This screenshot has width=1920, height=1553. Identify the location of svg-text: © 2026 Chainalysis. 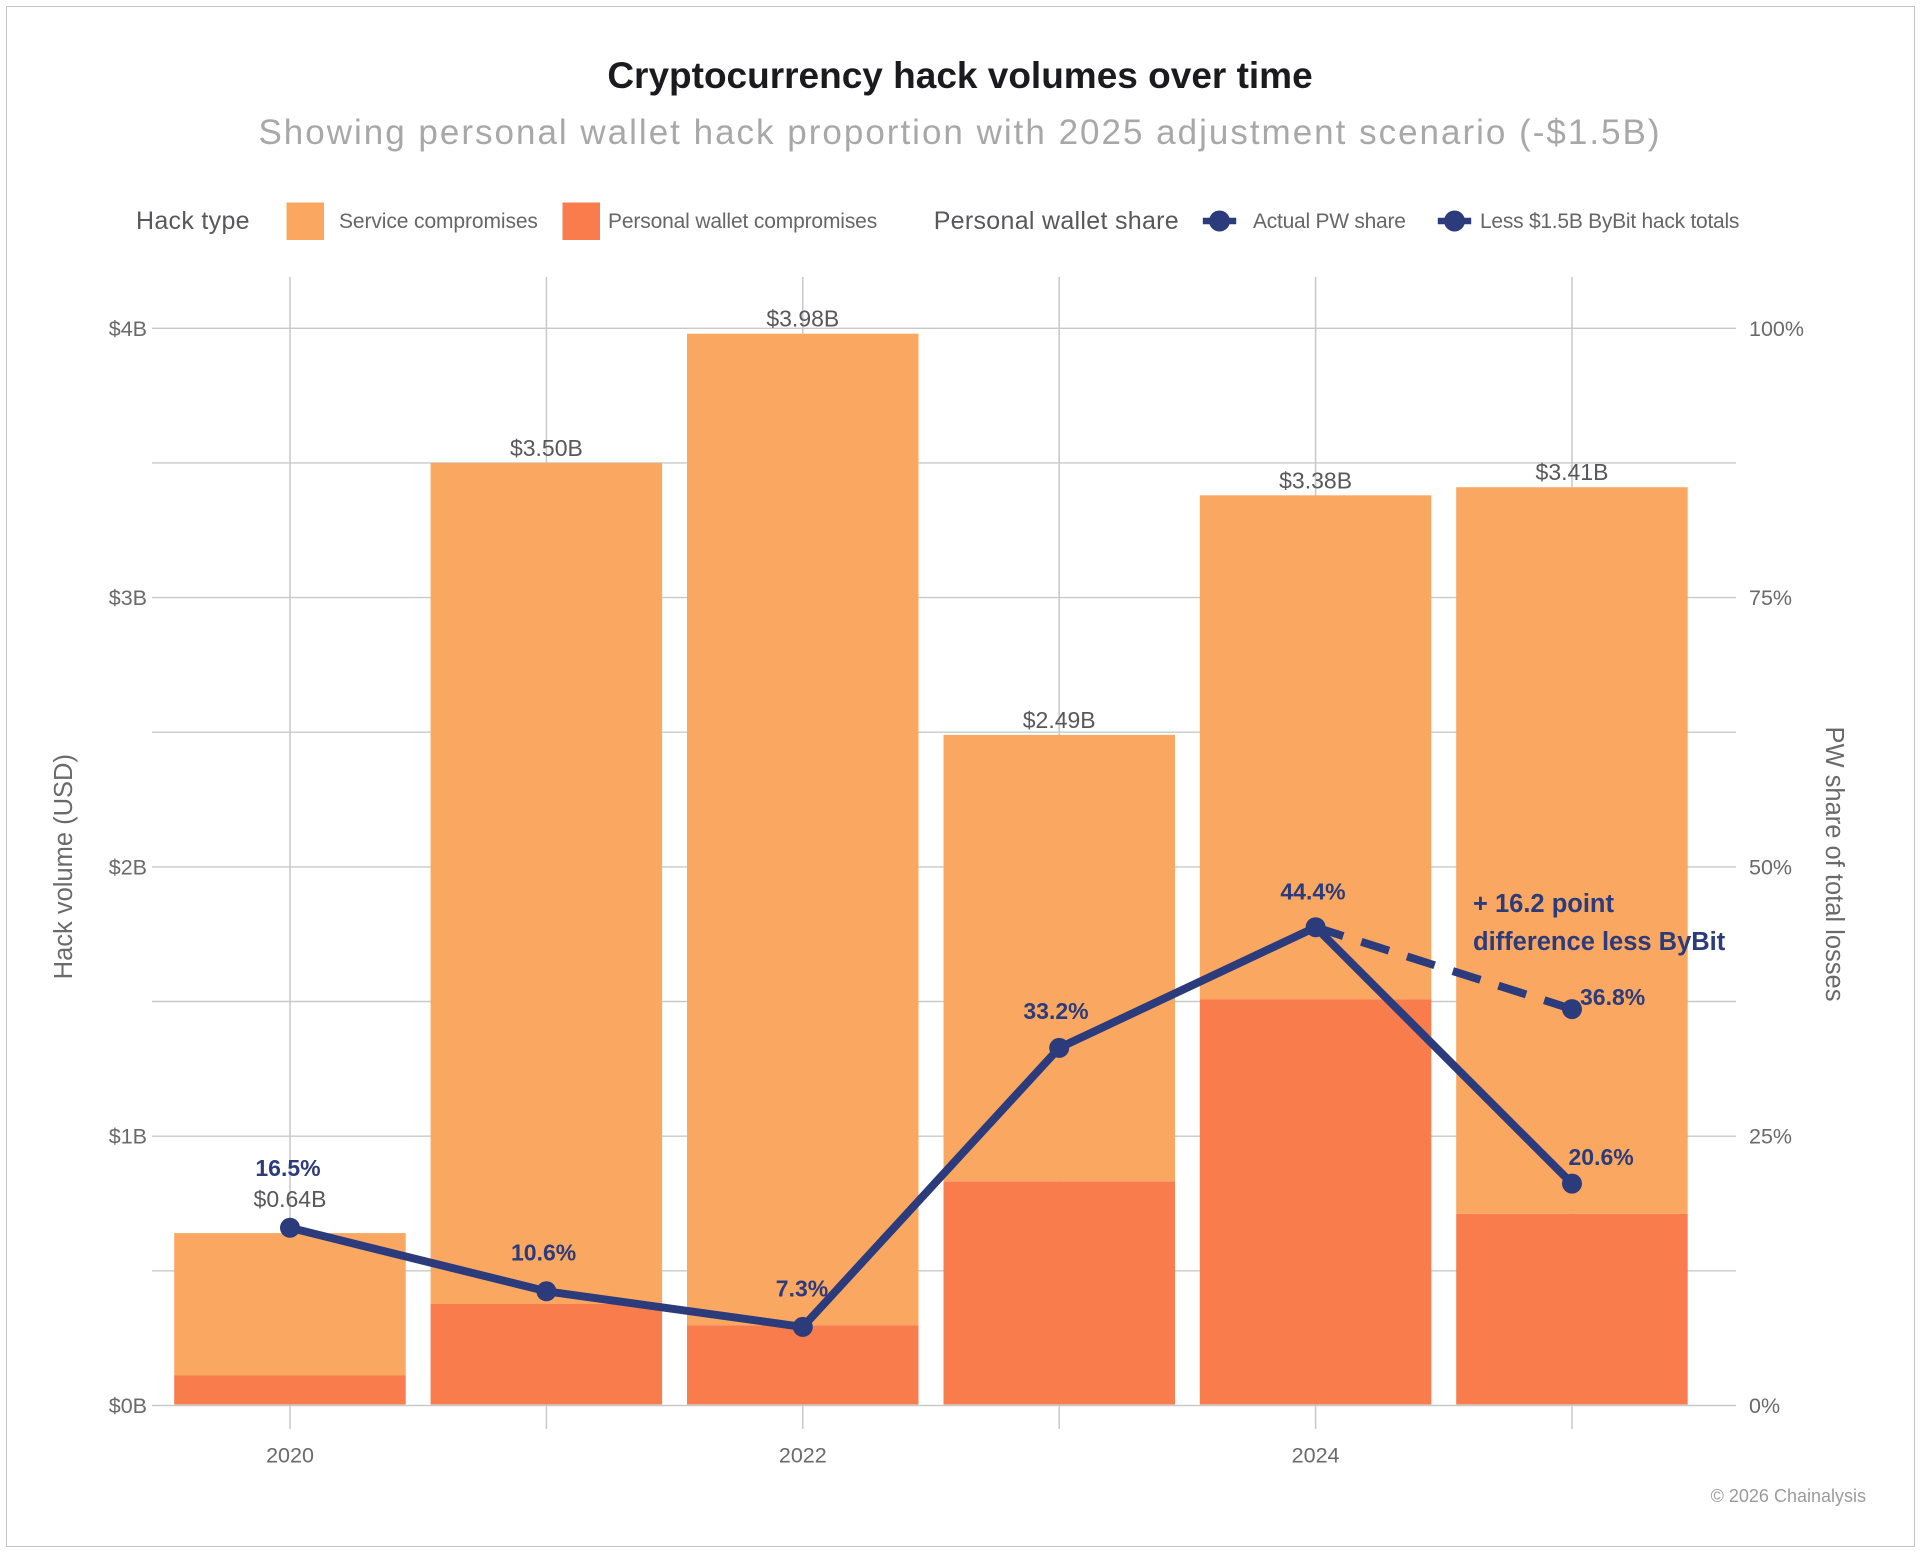
(1788, 1496).